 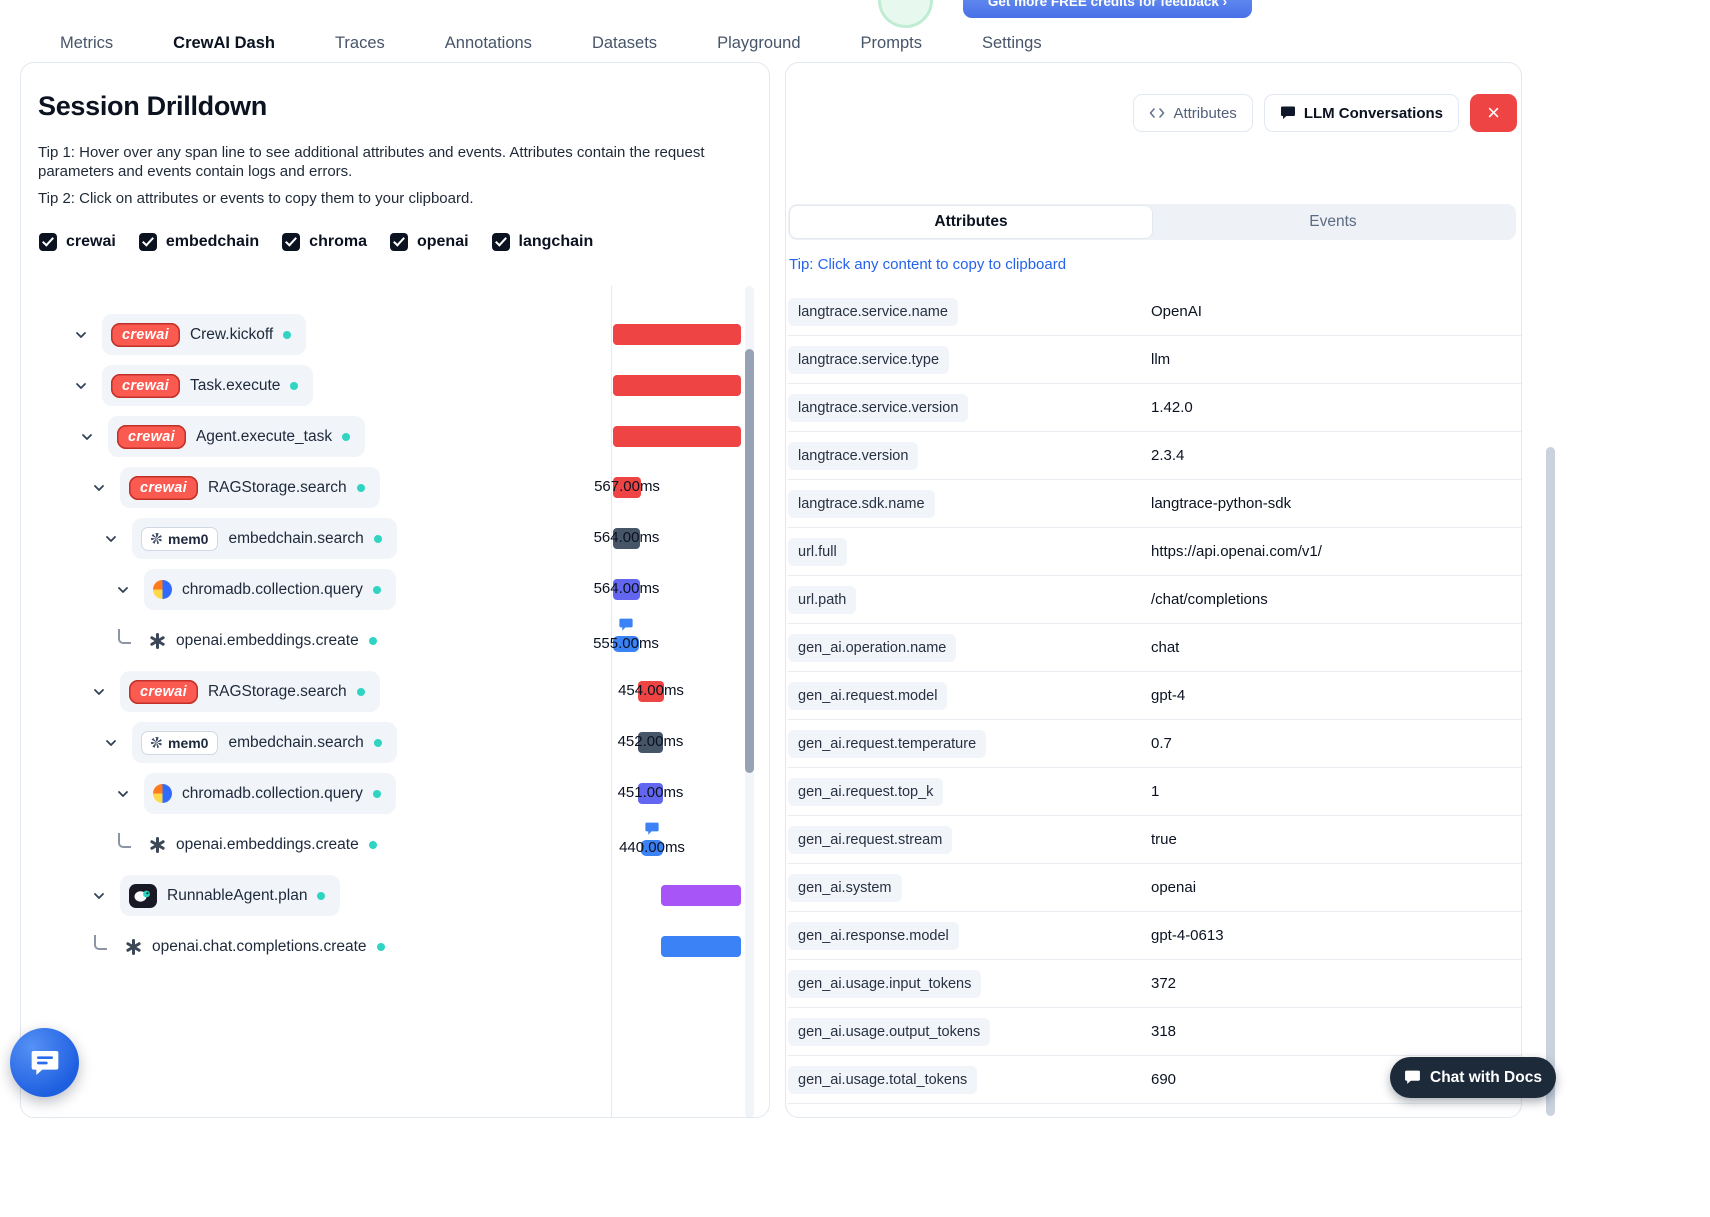 What do you see at coordinates (1221, 503) in the screenshot?
I see `attribute-value: langtrace-python-sdk` at bounding box center [1221, 503].